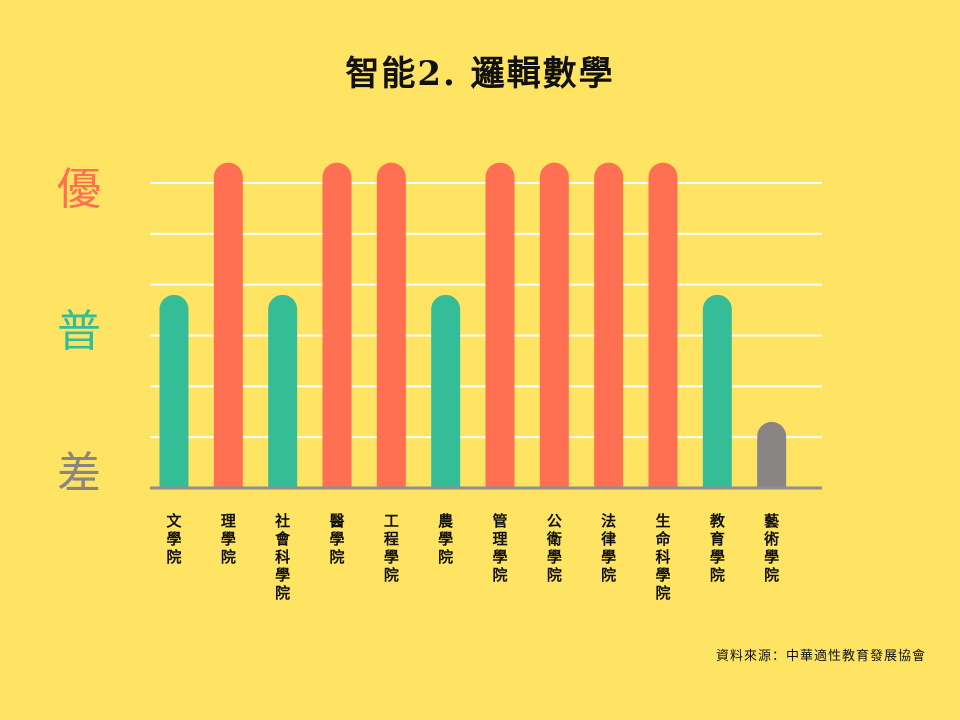  What do you see at coordinates (500, 325) in the screenshot?
I see `bar-管理學院` at bounding box center [500, 325].